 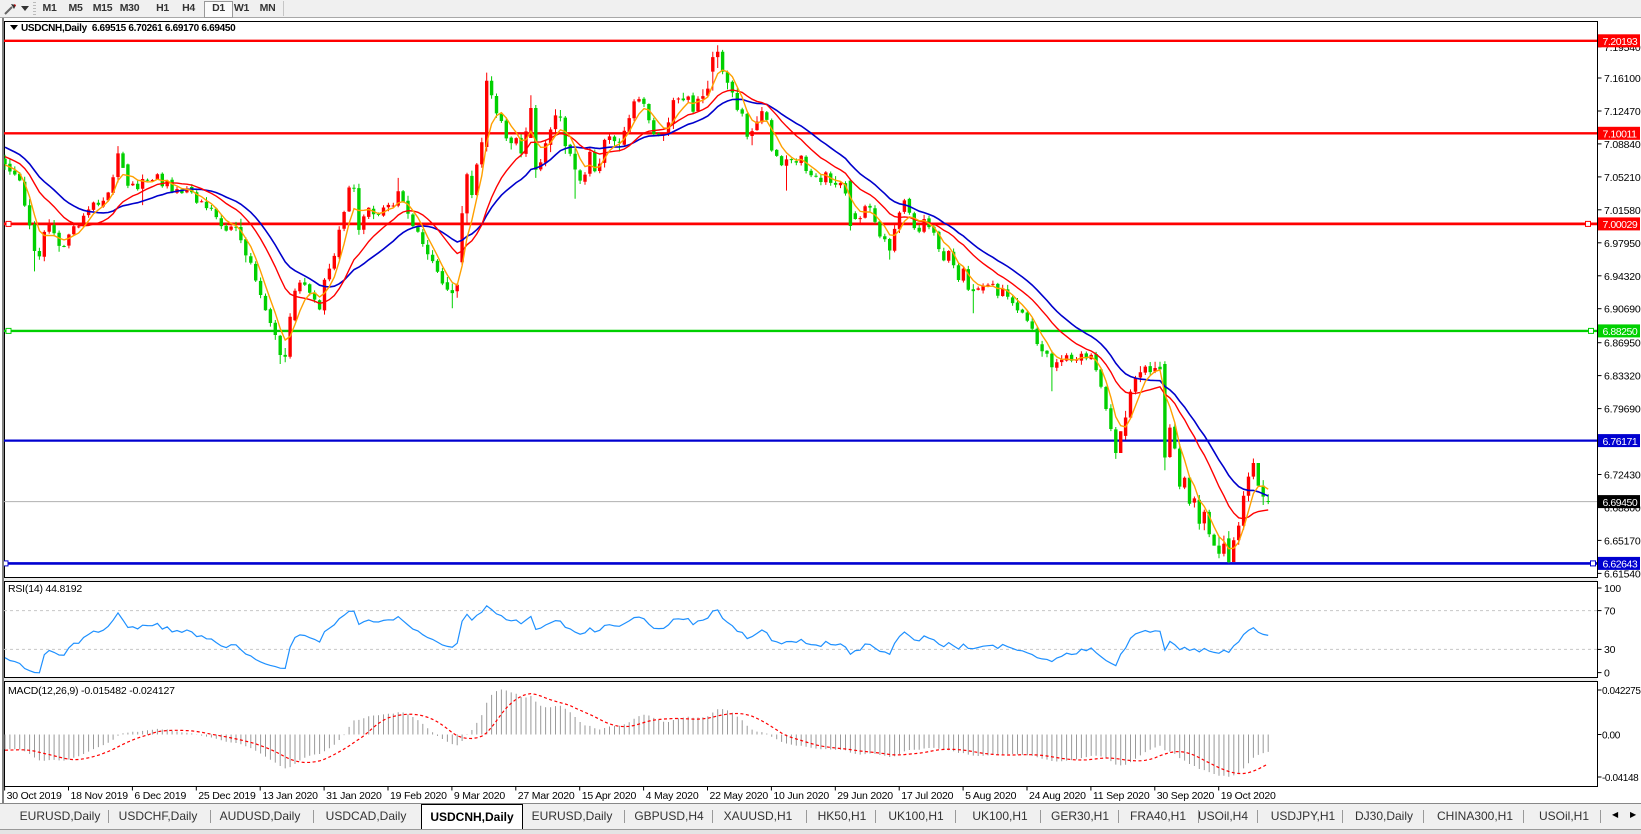 What do you see at coordinates (1622, 178) in the screenshot?
I see `svg-text: 7.05210` at bounding box center [1622, 178].